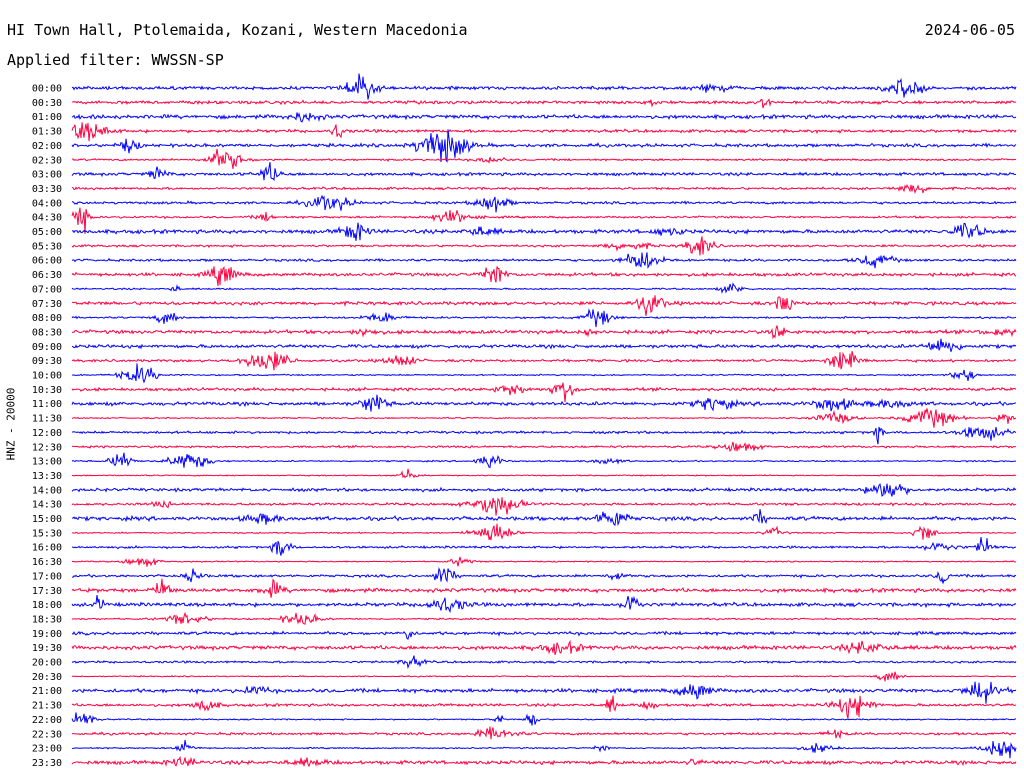 This screenshot has height=780, width=1024. Describe the element at coordinates (47, 734) in the screenshot. I see `row-time-label: 22:30` at that location.